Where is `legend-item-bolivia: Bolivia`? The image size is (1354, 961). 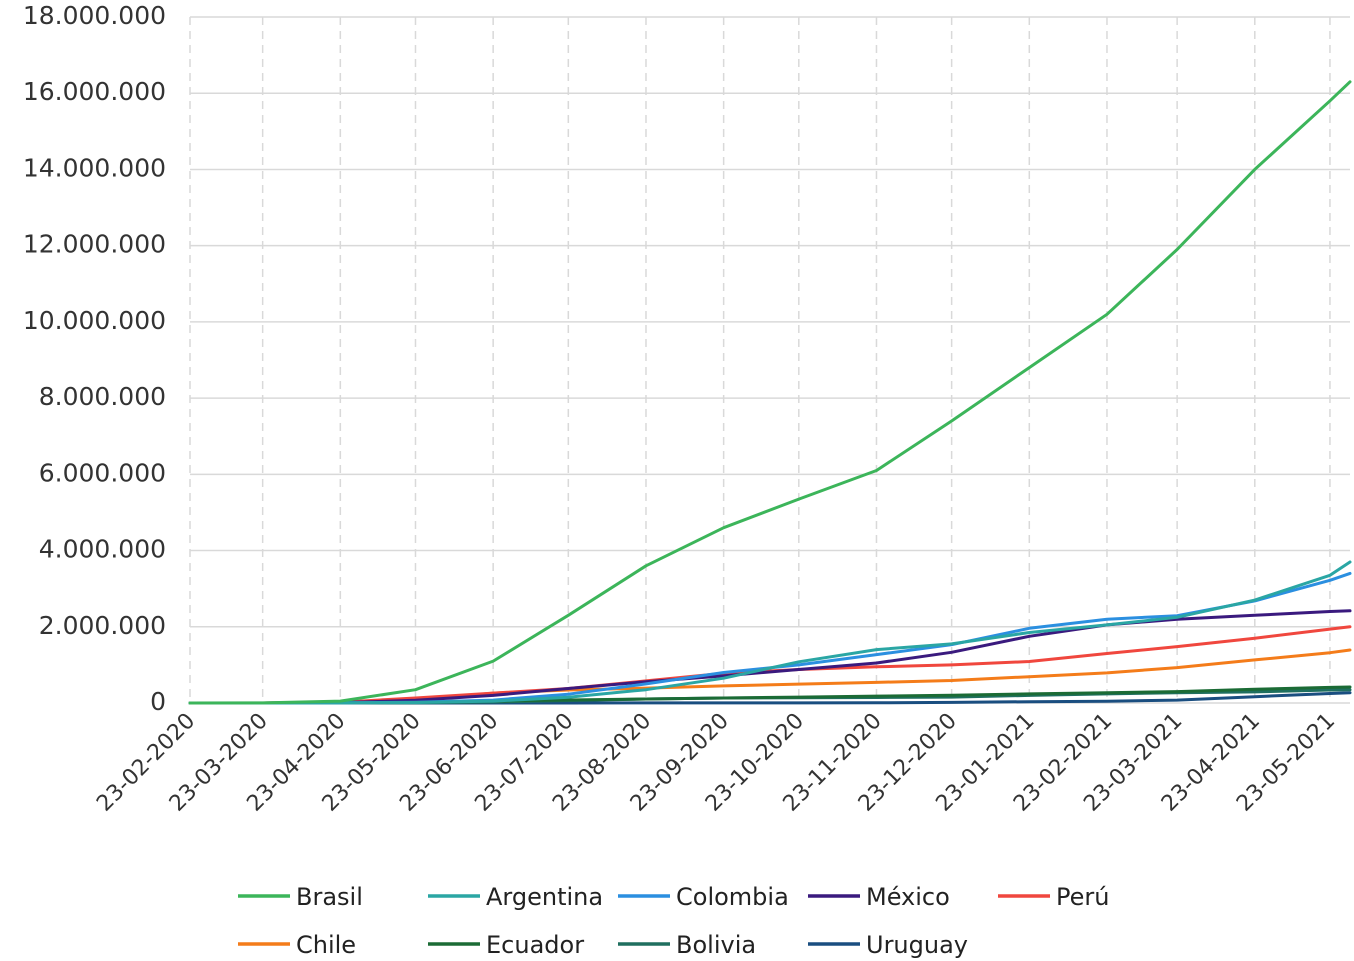 legend-item-bolivia: Bolivia is located at coordinates (687, 945).